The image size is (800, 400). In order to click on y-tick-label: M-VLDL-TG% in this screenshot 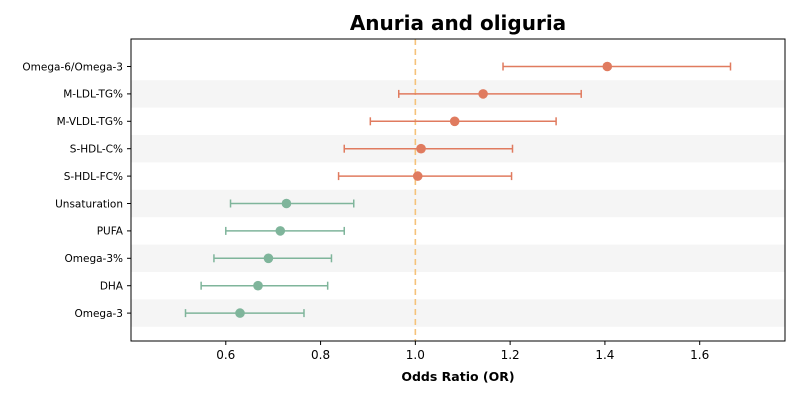, I will do `click(90, 122)`.